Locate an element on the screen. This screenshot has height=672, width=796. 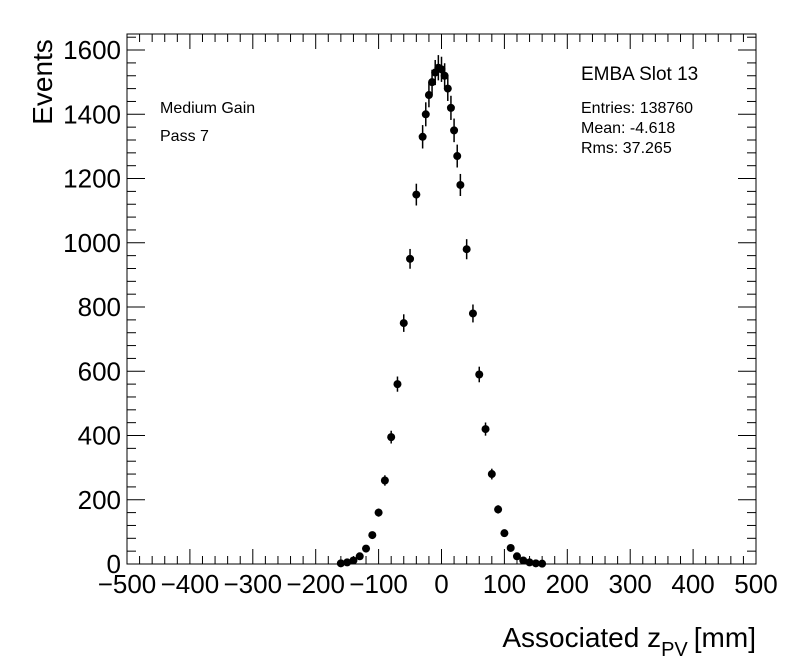
x-axis-title: Associated zPV [mm] is located at coordinates (629, 641).